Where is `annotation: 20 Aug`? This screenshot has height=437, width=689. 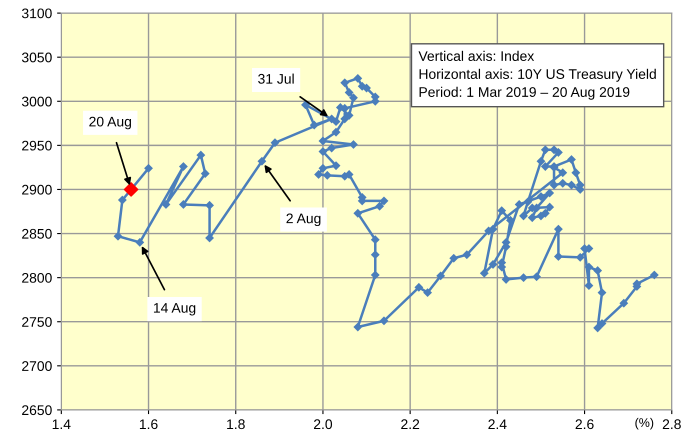
annotation: 20 Aug is located at coordinates (110, 123).